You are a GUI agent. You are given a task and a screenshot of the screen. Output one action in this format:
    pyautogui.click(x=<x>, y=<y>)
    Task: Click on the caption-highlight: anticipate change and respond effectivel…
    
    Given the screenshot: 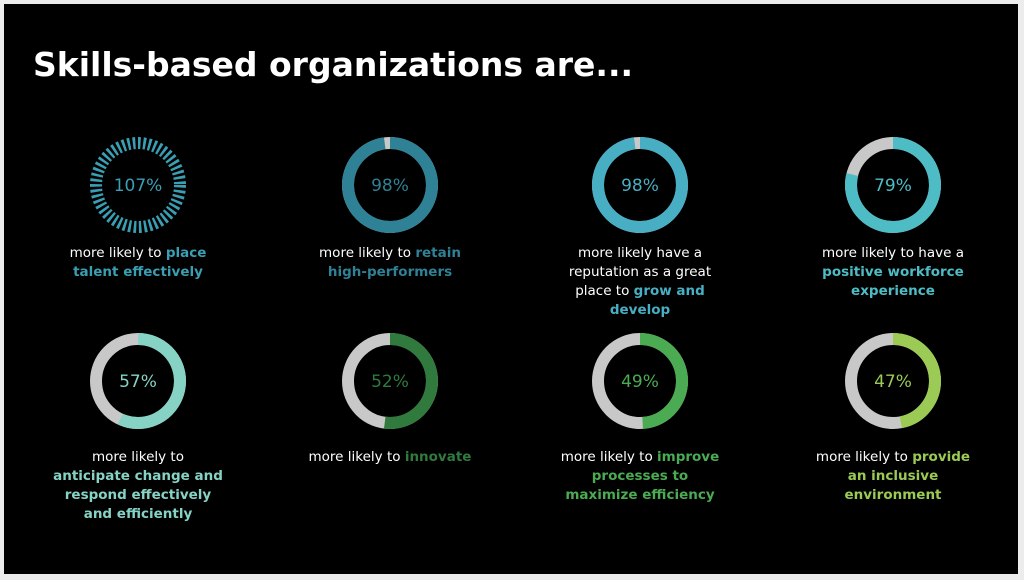 What is the action you would take?
    pyautogui.click(x=138, y=495)
    